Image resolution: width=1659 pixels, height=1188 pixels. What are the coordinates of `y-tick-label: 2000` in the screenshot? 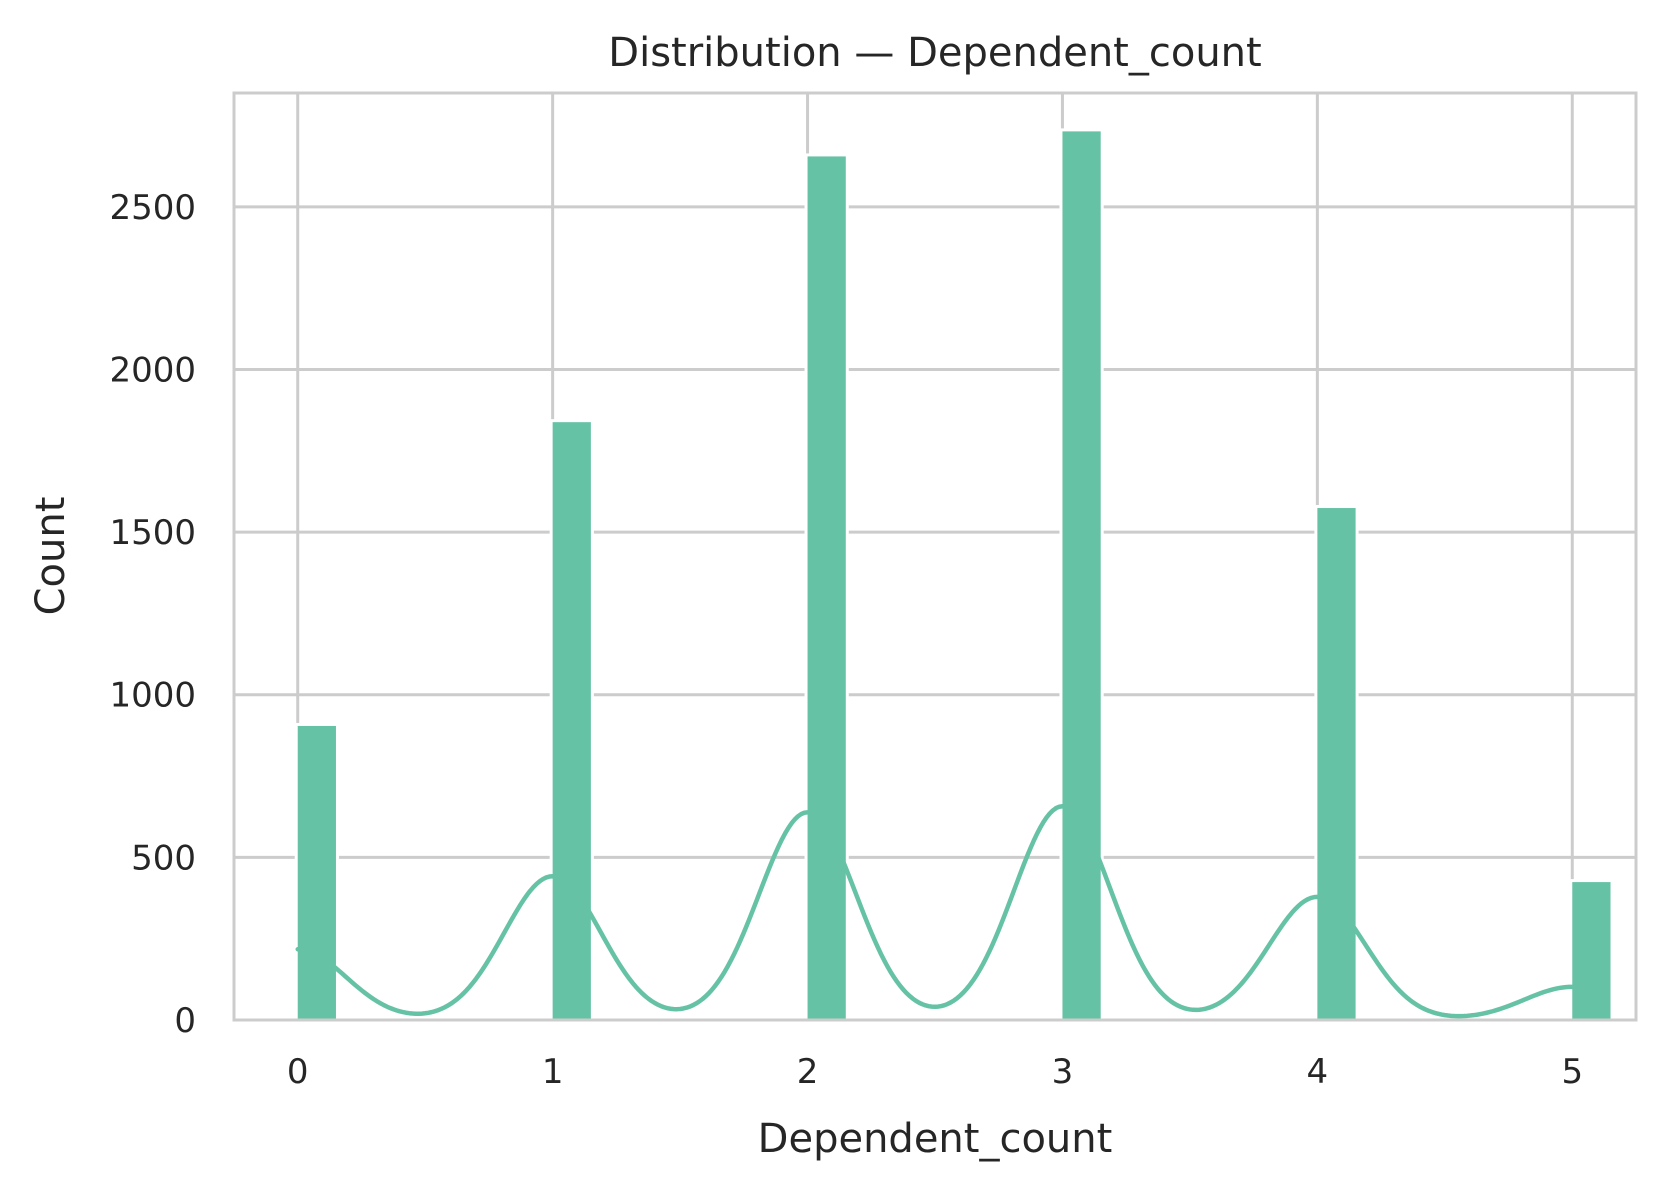 It's located at (152, 370).